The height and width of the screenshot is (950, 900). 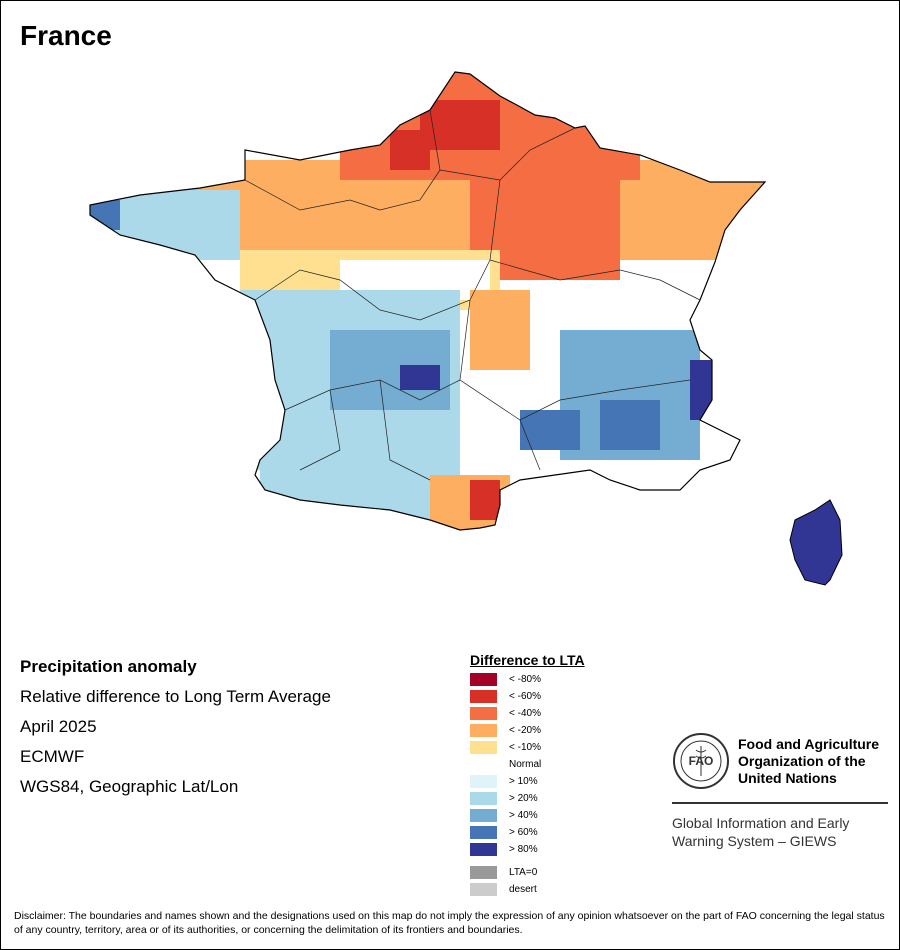 I want to click on legend-label: < -60%, so click(x=525, y=696).